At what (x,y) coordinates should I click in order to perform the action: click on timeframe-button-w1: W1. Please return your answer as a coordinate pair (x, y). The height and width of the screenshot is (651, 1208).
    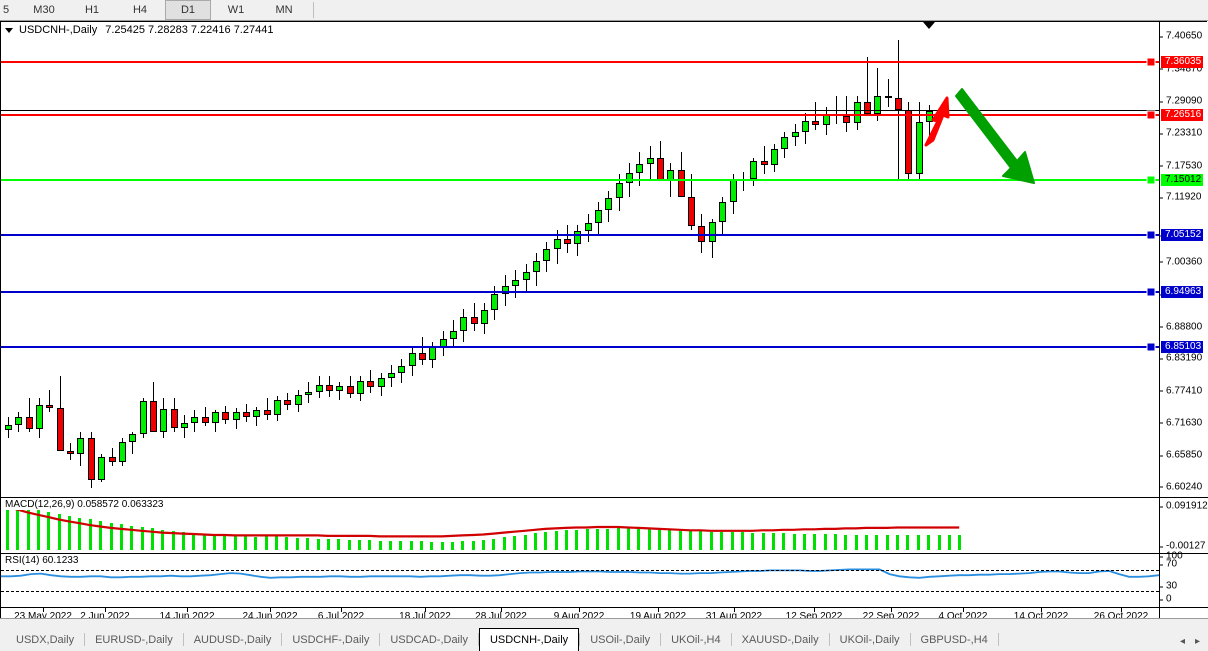
    Looking at the image, I should click on (236, 10).